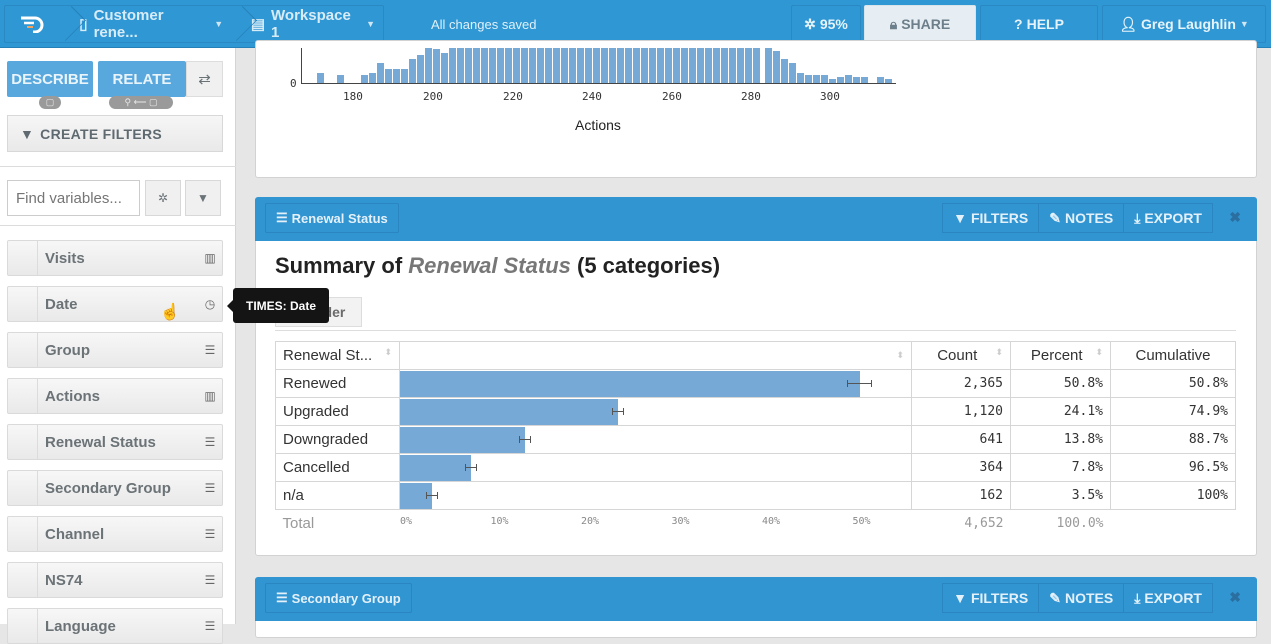  Describe the element at coordinates (115, 350) in the screenshot. I see `variable-item: Group ☰` at that location.